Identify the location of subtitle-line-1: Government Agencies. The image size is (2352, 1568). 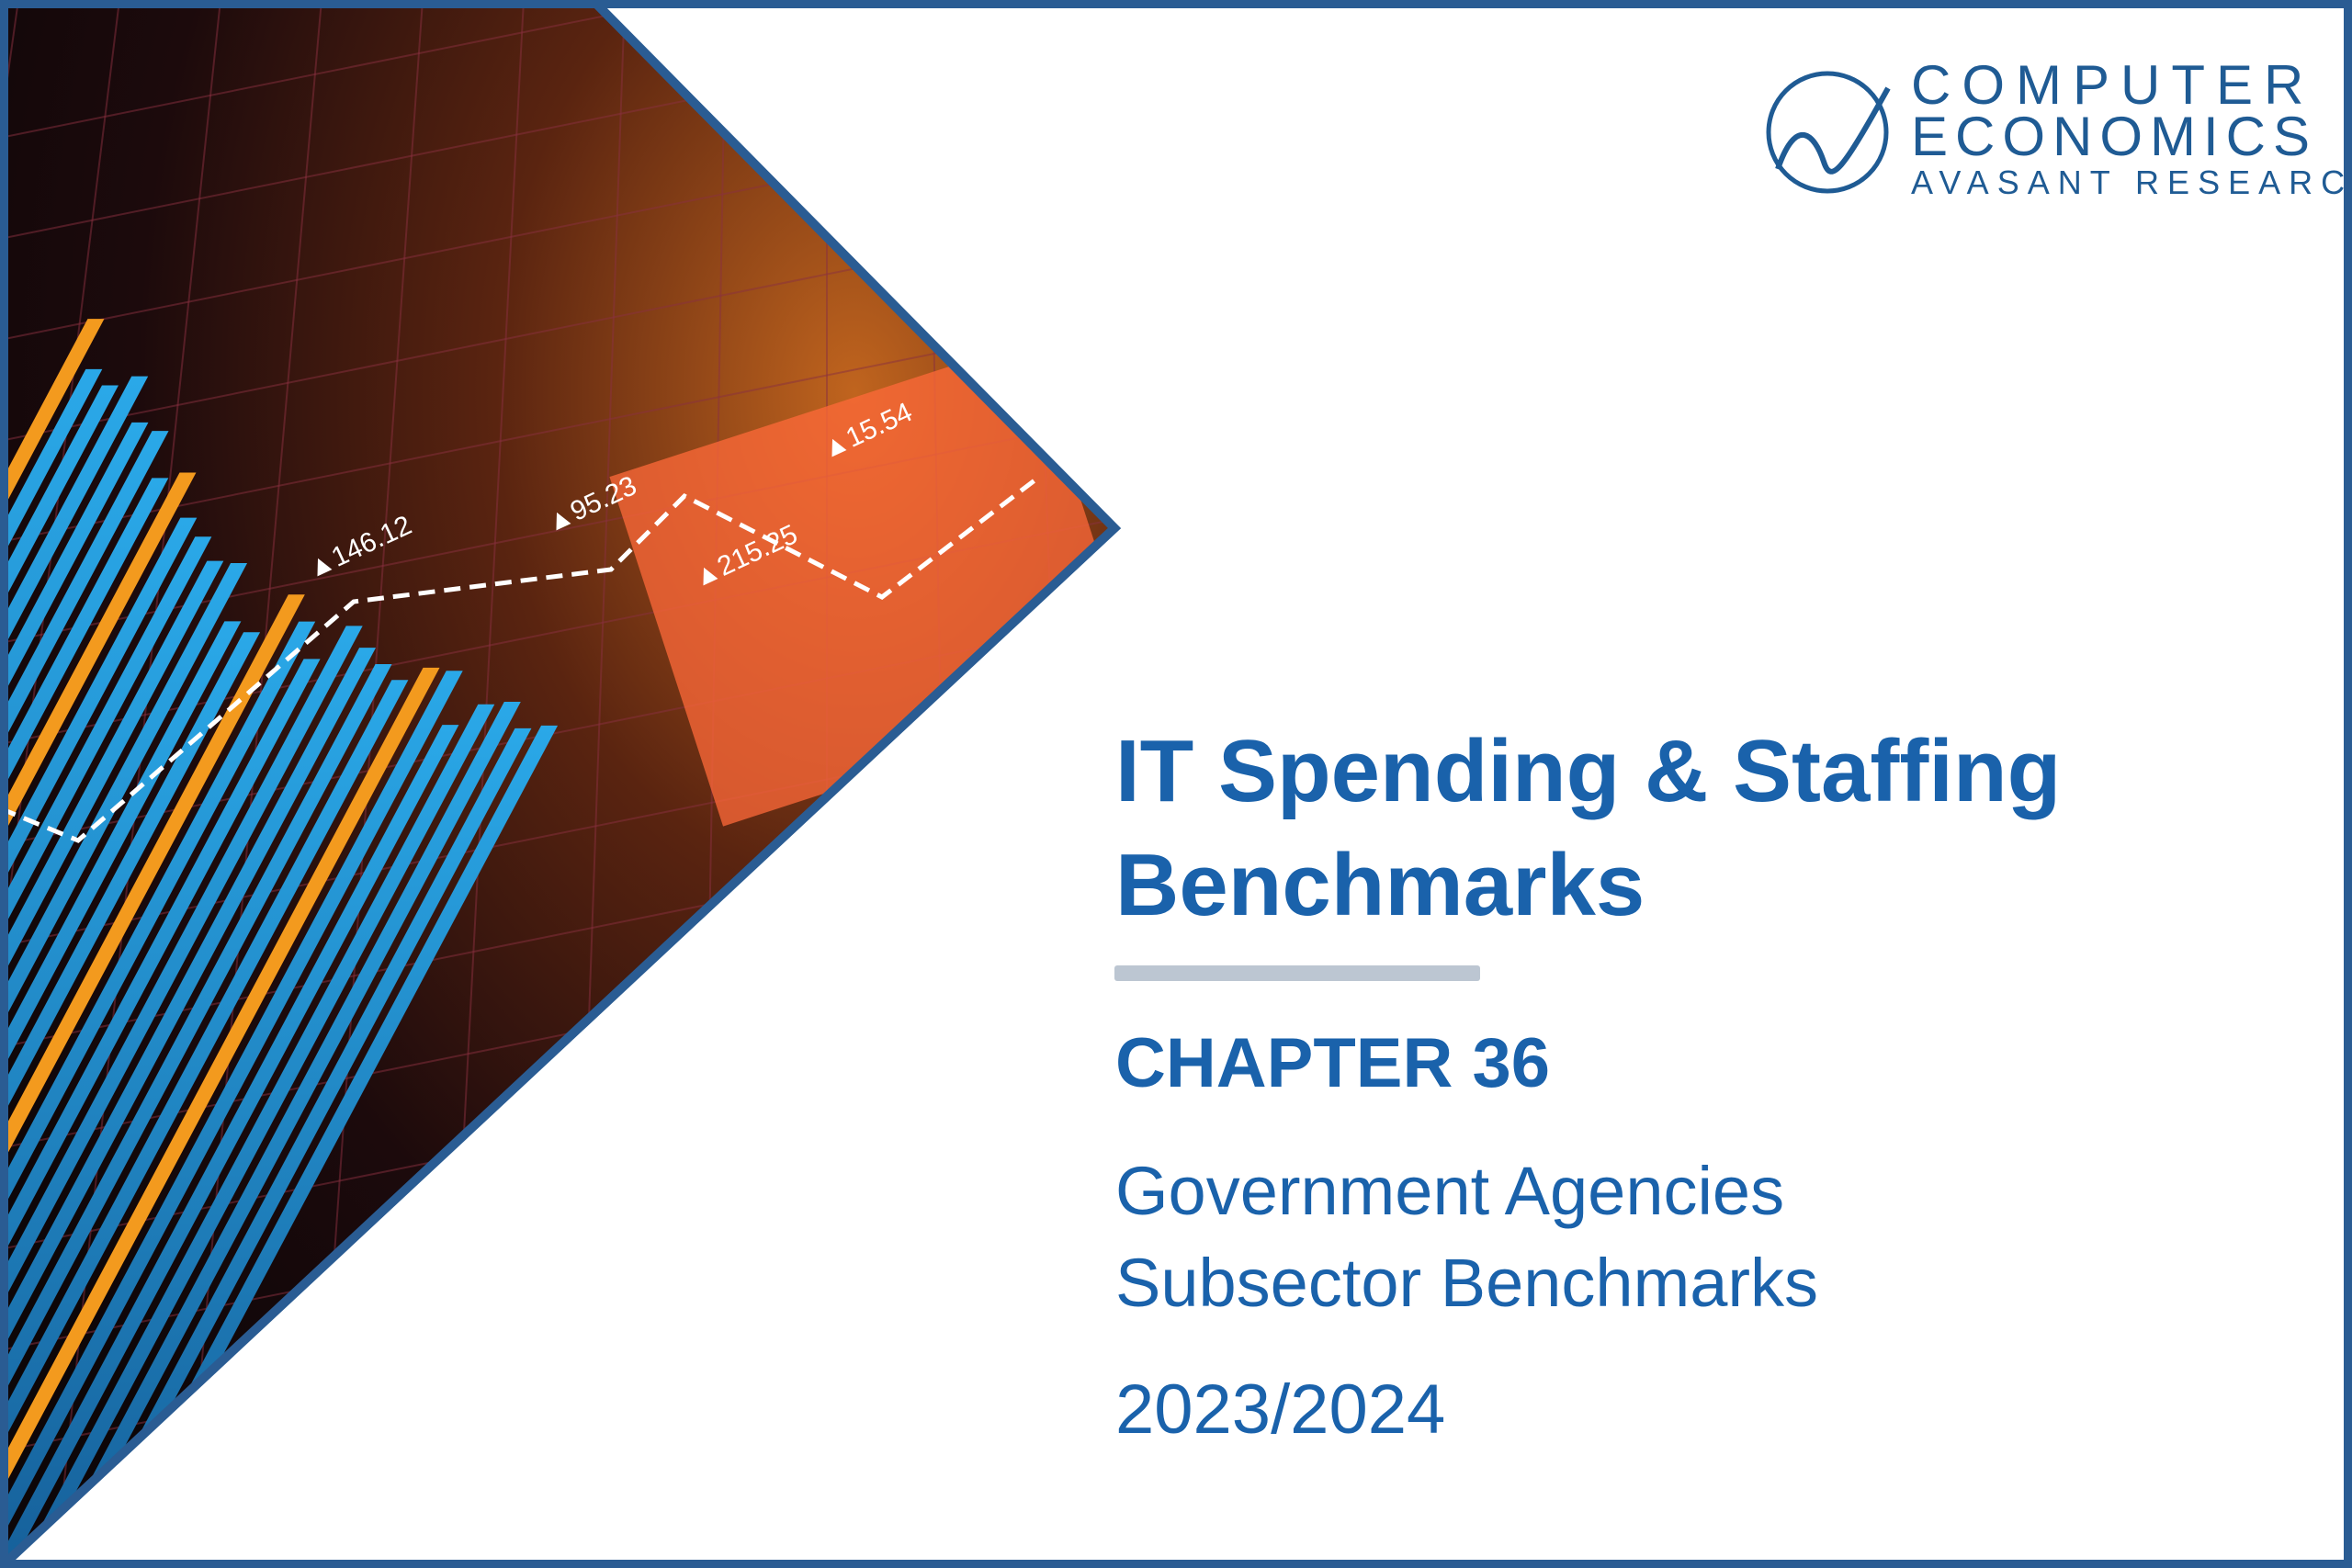
(1450, 1191).